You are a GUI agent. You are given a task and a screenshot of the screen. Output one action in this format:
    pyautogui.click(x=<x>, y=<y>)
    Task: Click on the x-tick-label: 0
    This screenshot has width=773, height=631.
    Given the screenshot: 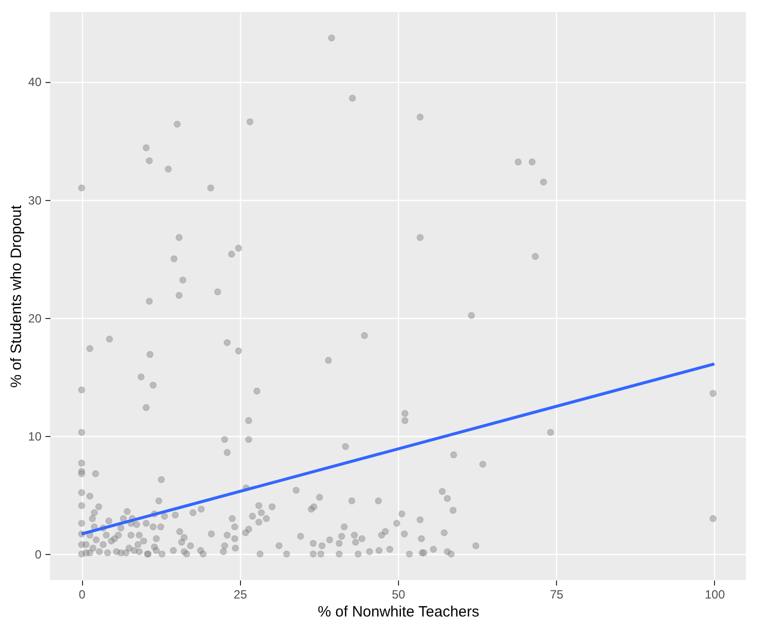 What is the action you would take?
    pyautogui.click(x=82, y=595)
    